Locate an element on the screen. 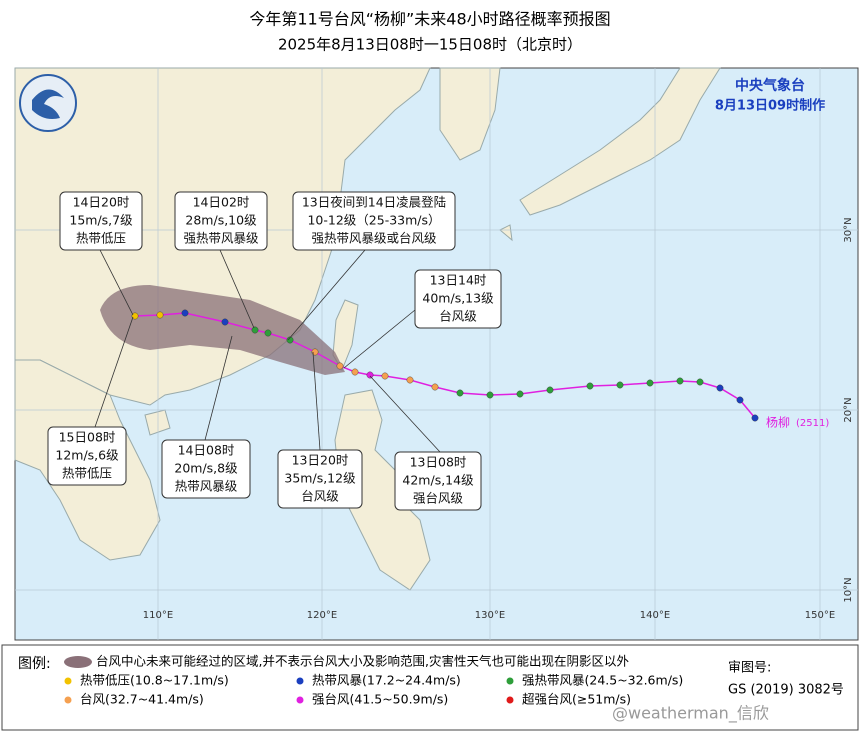  legend-box is located at coordinates (430, 687).